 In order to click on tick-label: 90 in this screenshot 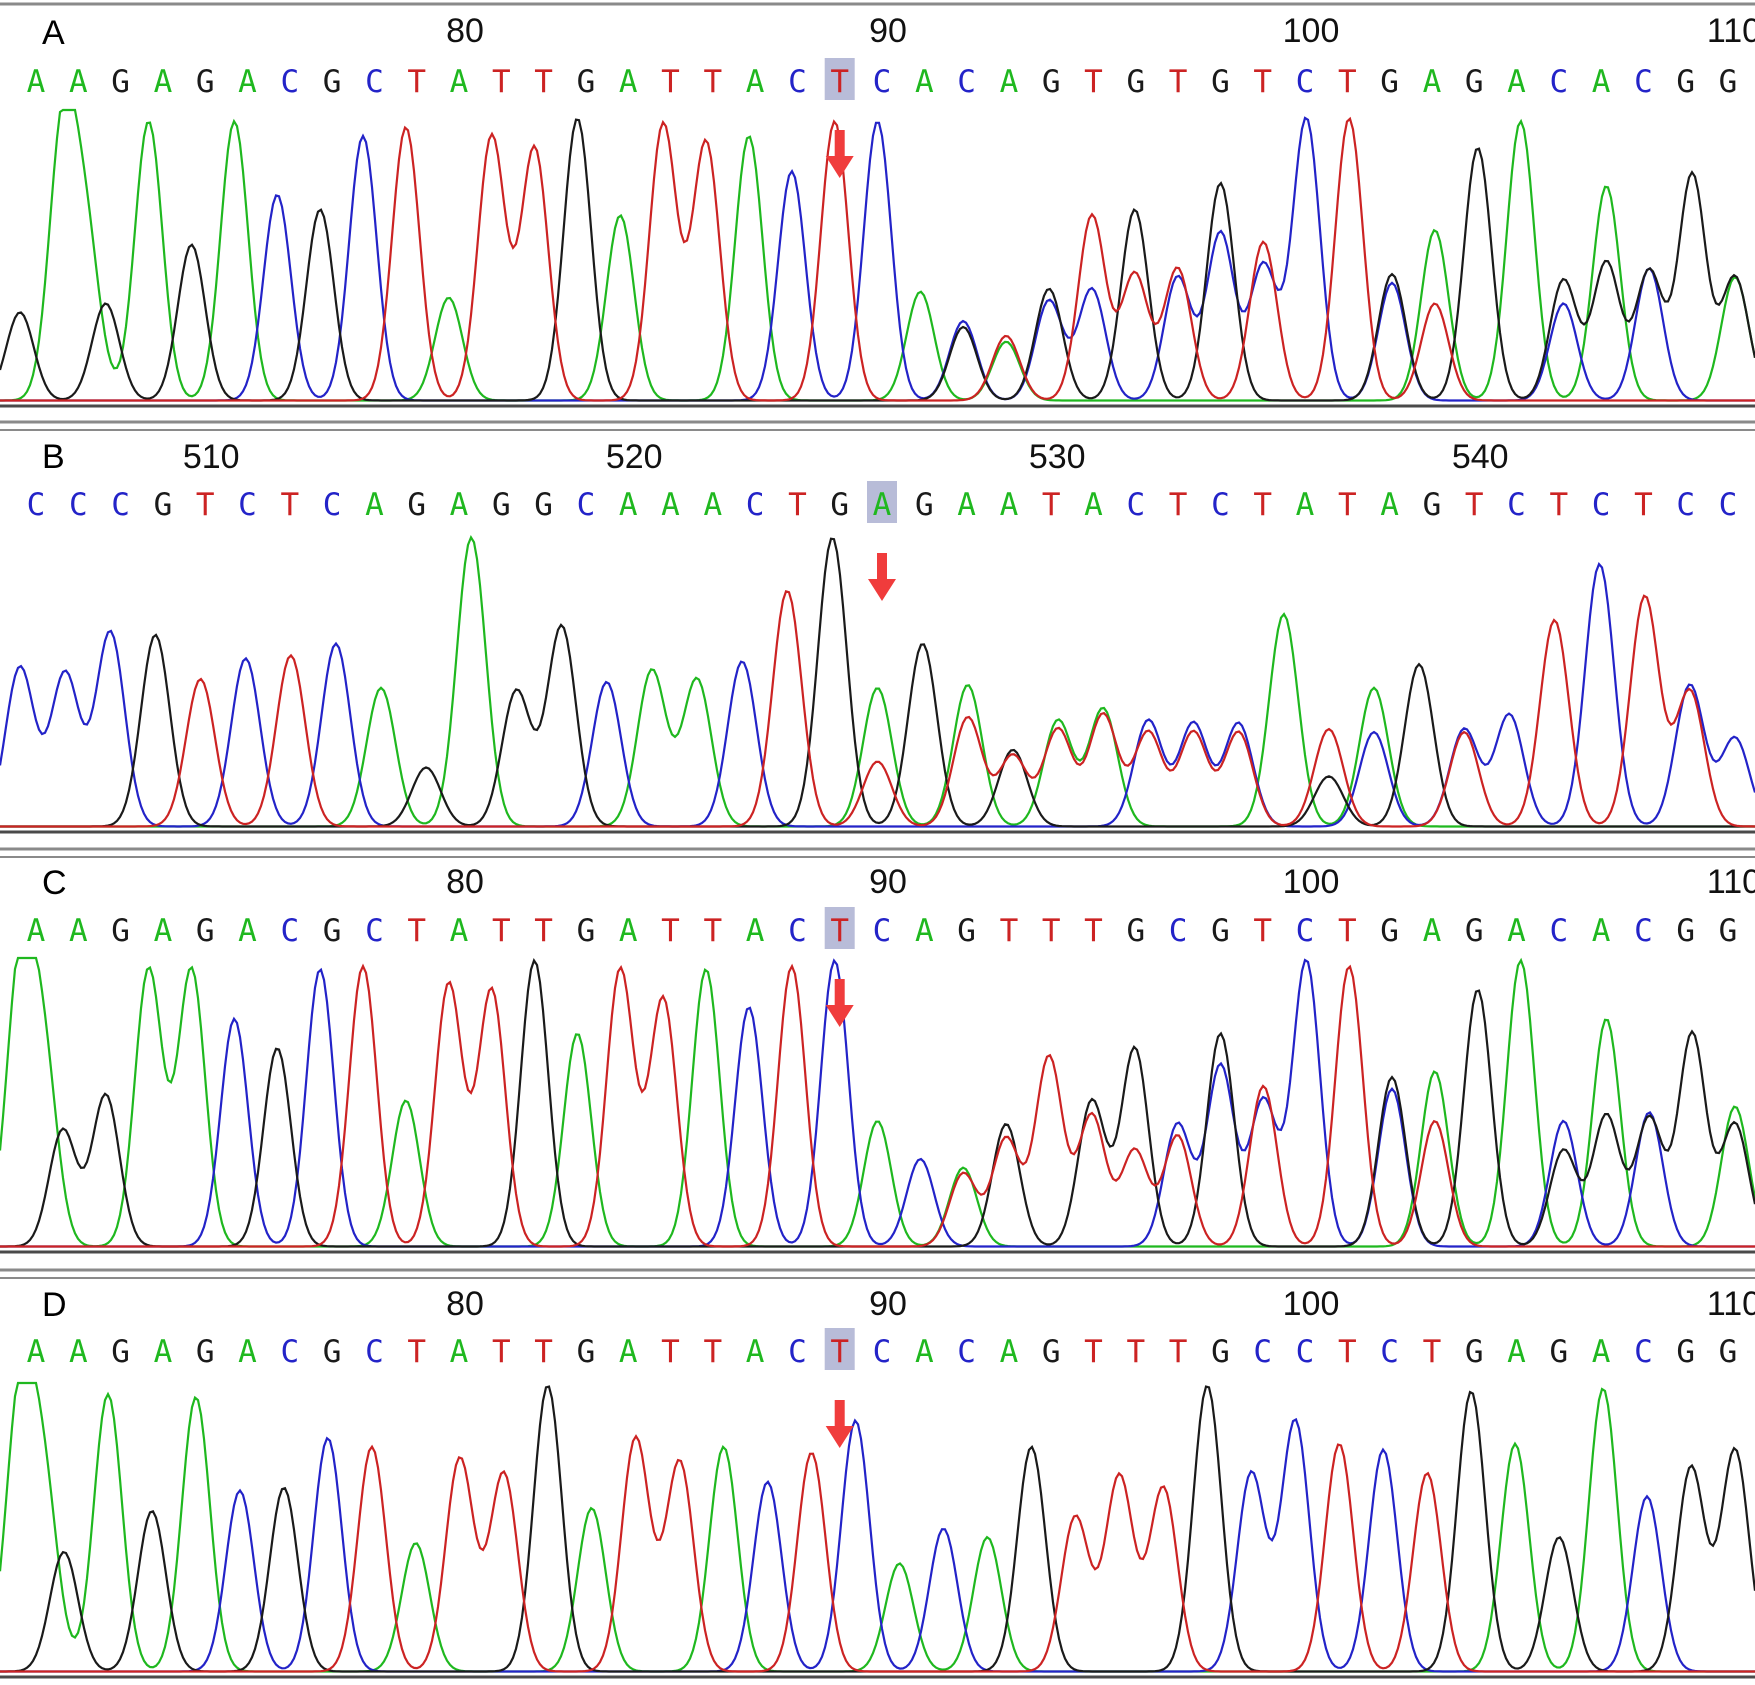, I will do `click(888, 882)`.